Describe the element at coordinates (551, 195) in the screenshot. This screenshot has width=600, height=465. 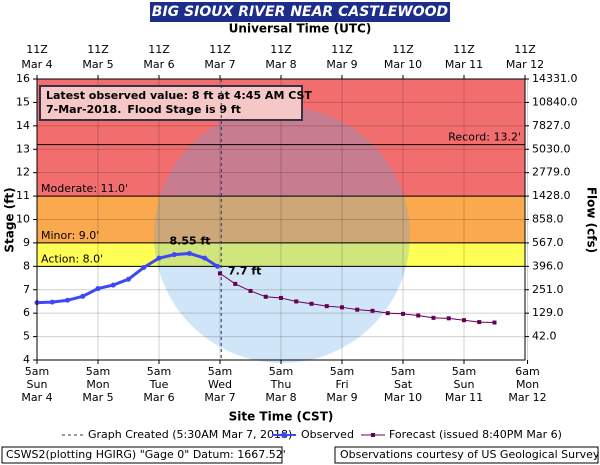
I see `y2-tick-label: 1428.0` at that location.